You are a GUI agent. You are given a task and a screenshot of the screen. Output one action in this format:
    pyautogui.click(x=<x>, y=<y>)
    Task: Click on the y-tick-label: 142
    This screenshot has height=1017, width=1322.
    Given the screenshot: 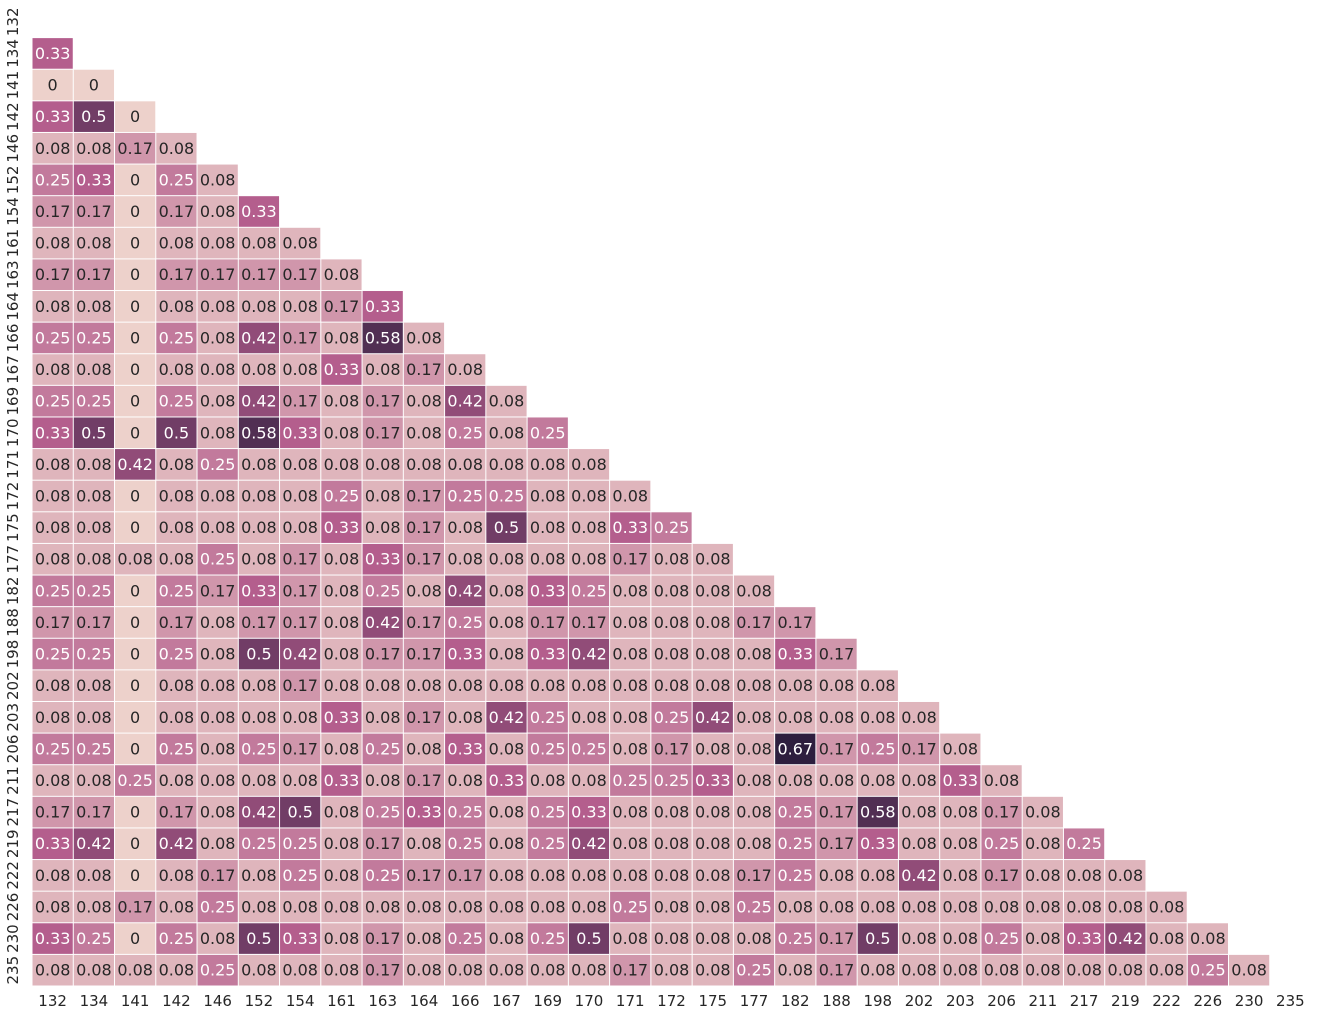 What is the action you would take?
    pyautogui.click(x=13, y=116)
    